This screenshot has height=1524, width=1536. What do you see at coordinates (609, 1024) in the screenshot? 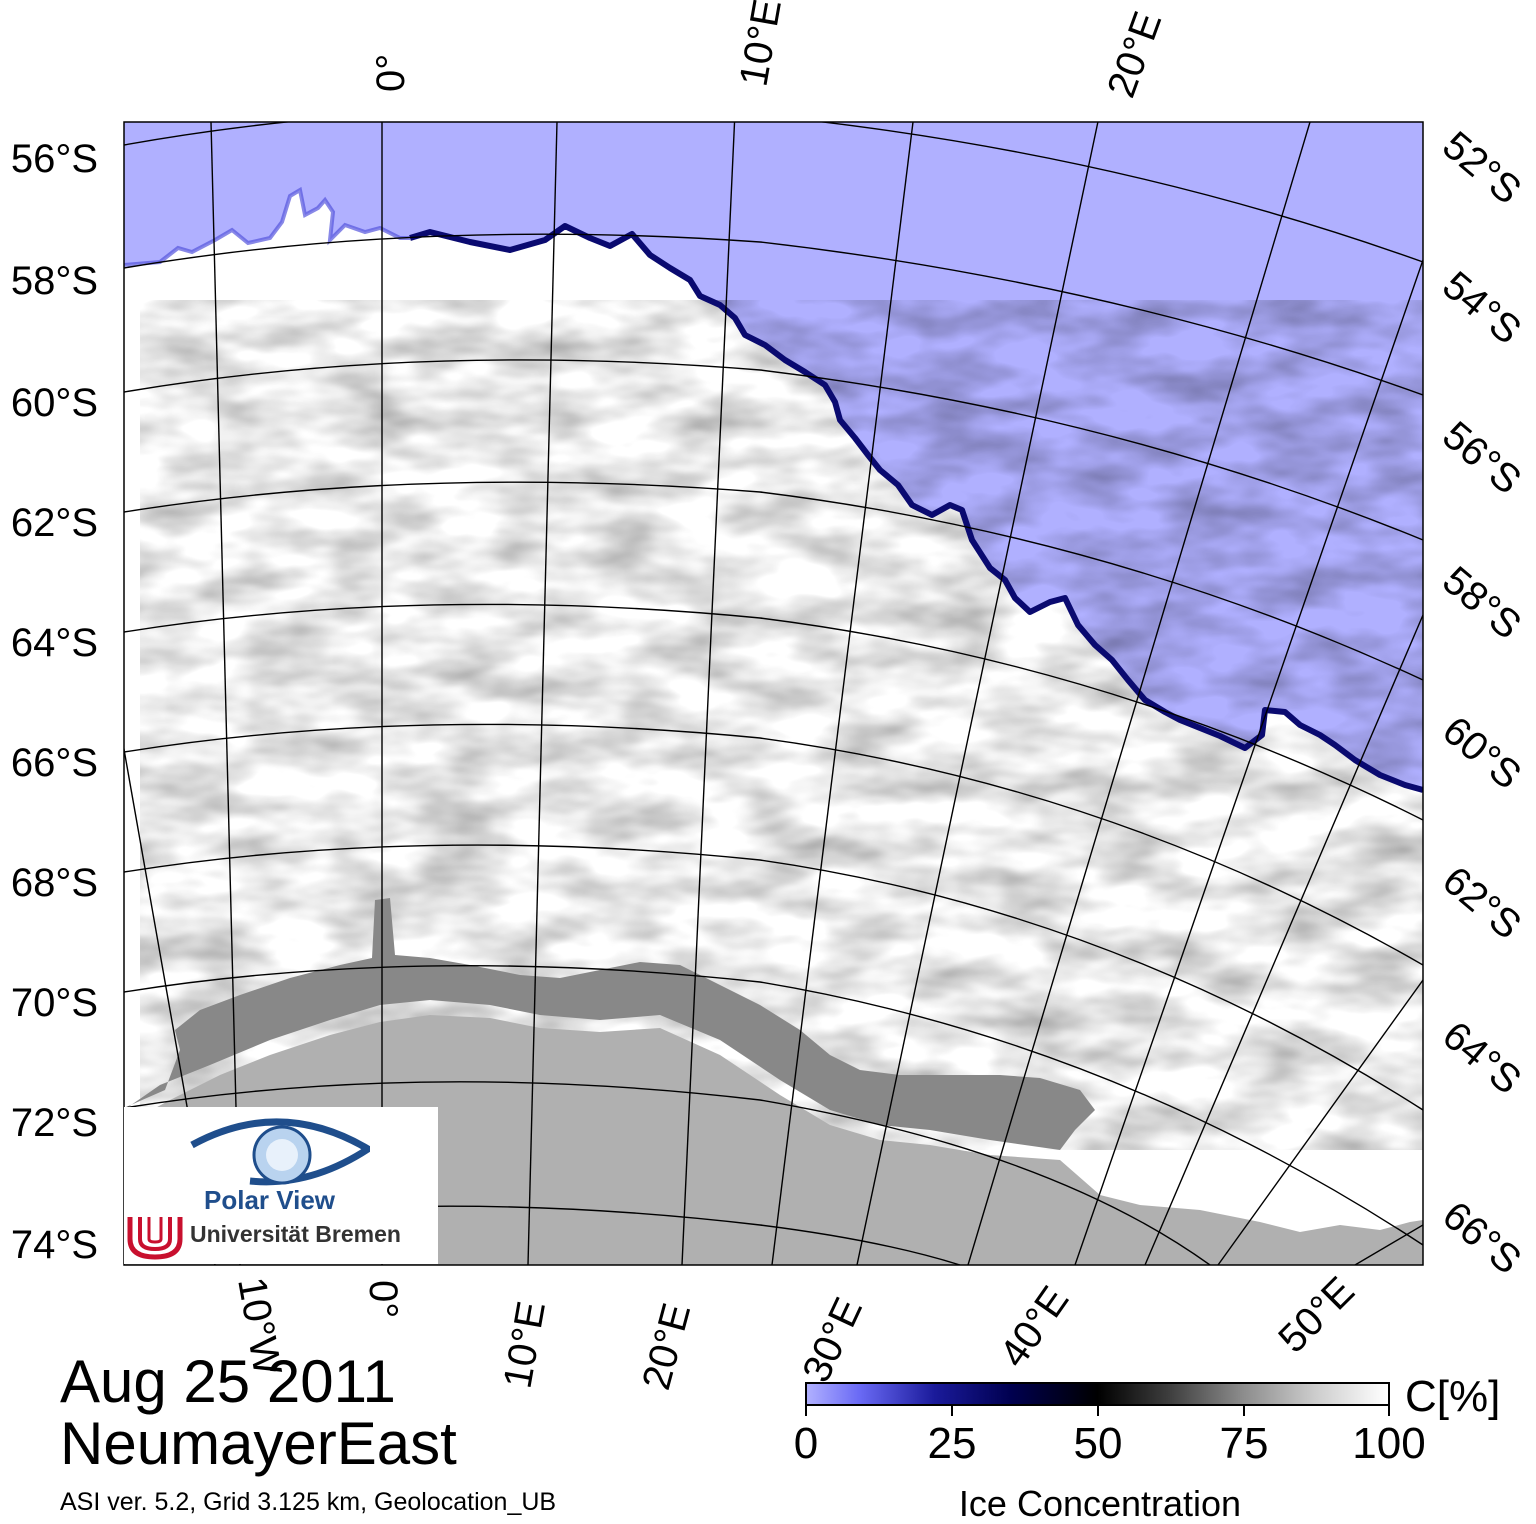
I see `ice-shelf` at bounding box center [609, 1024].